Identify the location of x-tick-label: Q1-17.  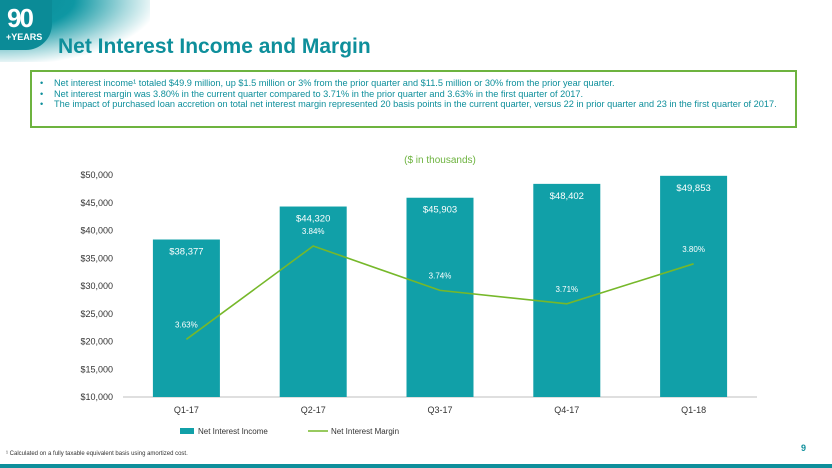
(186, 410).